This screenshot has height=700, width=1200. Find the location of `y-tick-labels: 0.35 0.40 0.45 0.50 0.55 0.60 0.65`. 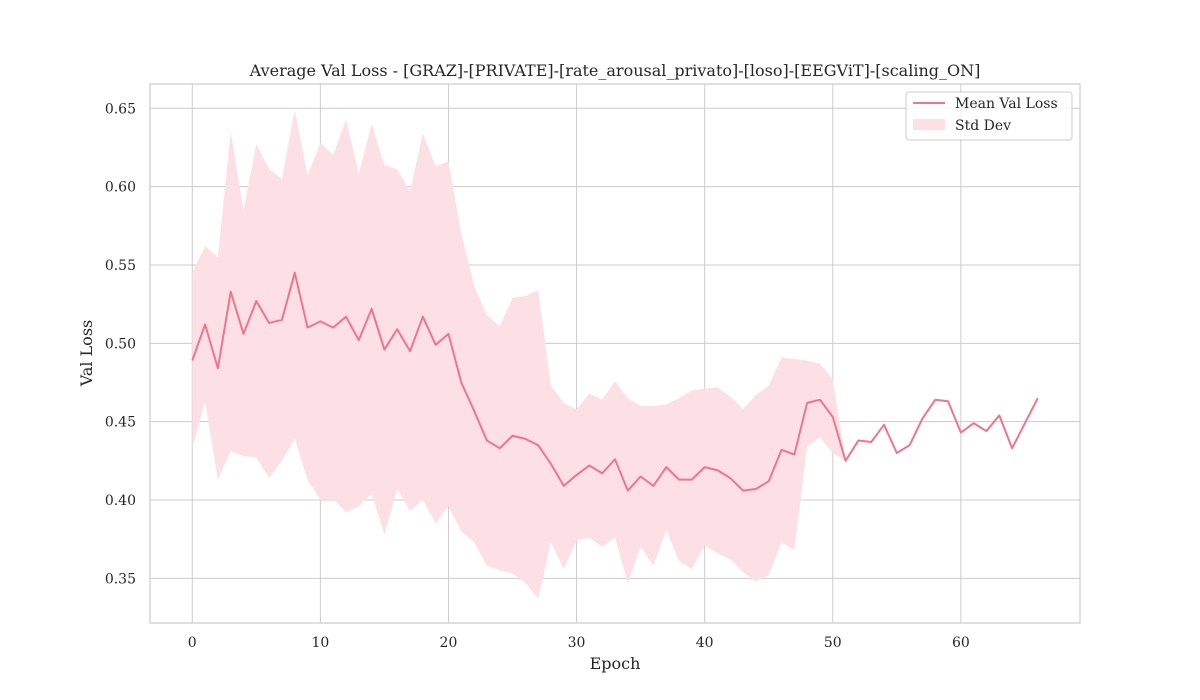

y-tick-labels: 0.35 0.40 0.45 0.50 0.55 0.60 0.65 is located at coordinates (120, 344).